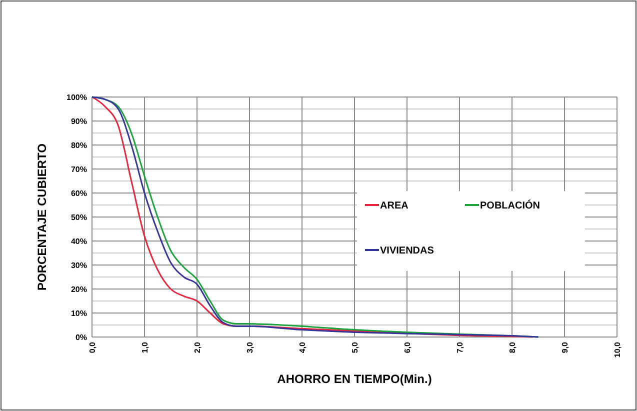 The image size is (637, 411). Describe the element at coordinates (78, 265) in the screenshot. I see `y-tick-label: 30%` at that location.